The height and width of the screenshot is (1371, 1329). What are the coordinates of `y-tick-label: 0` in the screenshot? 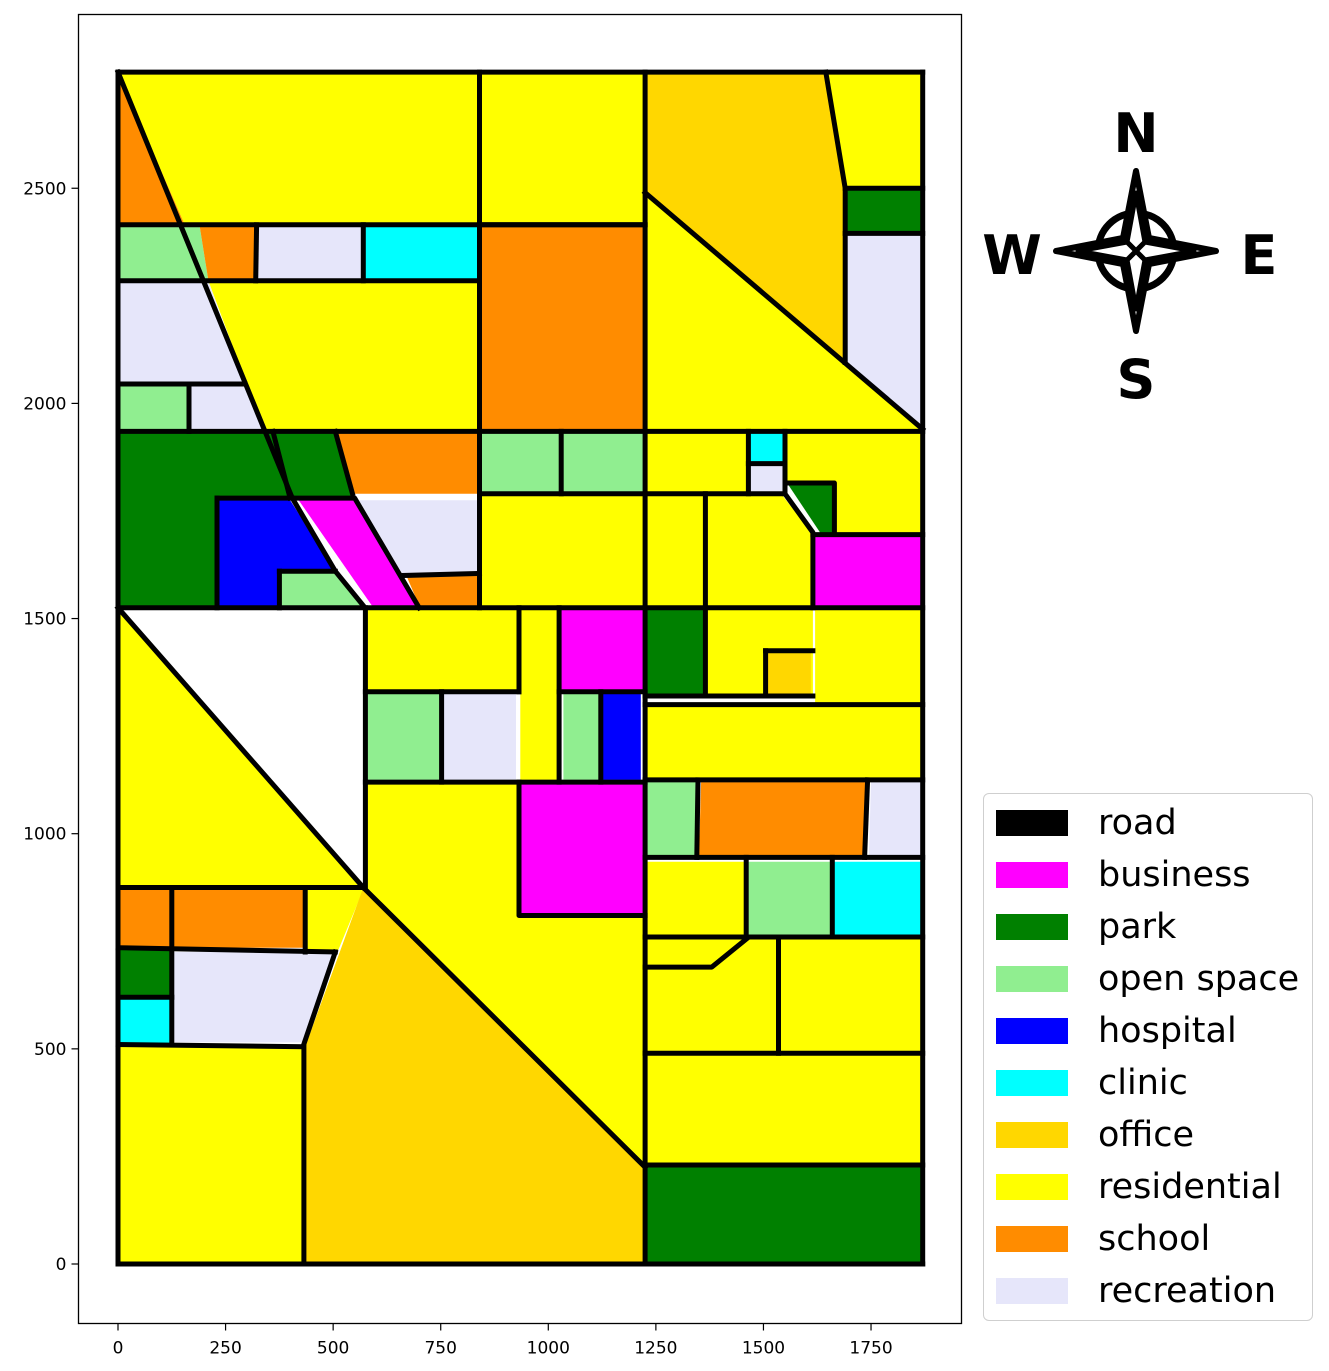 It's located at (61, 1265).